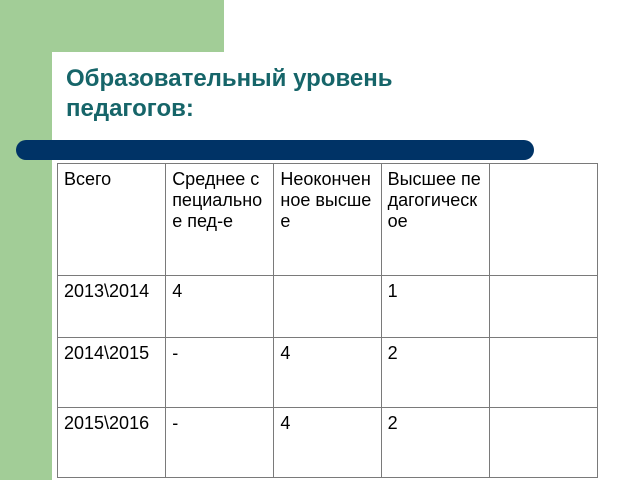 The image size is (640, 480). I want to click on header-cell-secondary-special: Среднее специальное пед-е, so click(220, 219).